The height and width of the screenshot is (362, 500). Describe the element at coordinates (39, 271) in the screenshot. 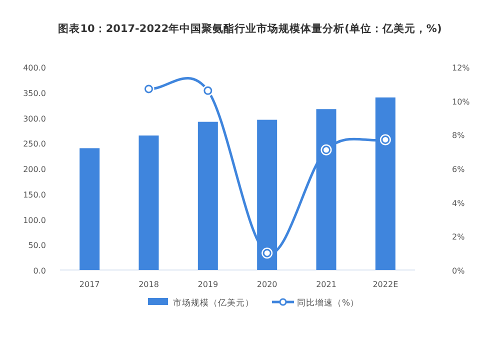

I see `y-tick-label: 0.0` at that location.